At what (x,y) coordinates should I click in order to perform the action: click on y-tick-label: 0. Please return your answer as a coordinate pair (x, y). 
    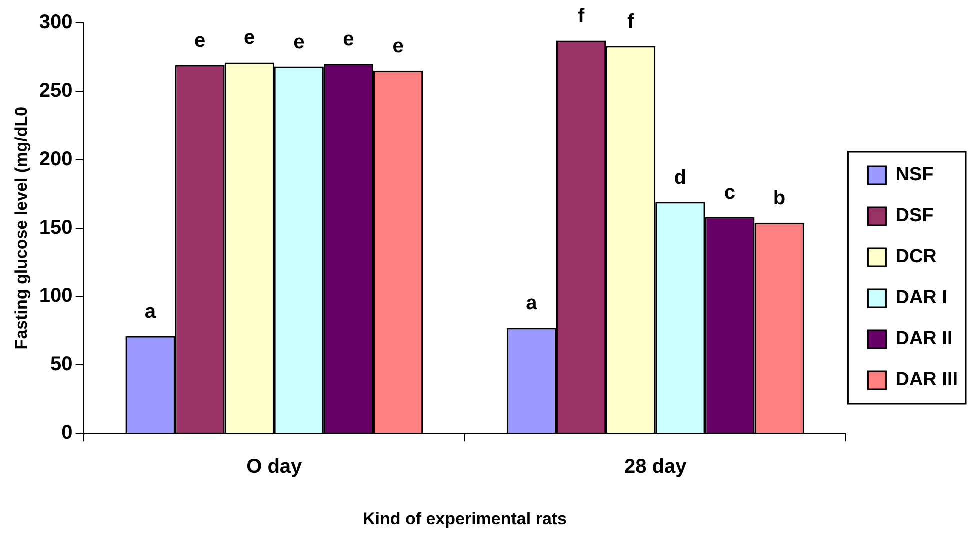
    Looking at the image, I should click on (67, 433).